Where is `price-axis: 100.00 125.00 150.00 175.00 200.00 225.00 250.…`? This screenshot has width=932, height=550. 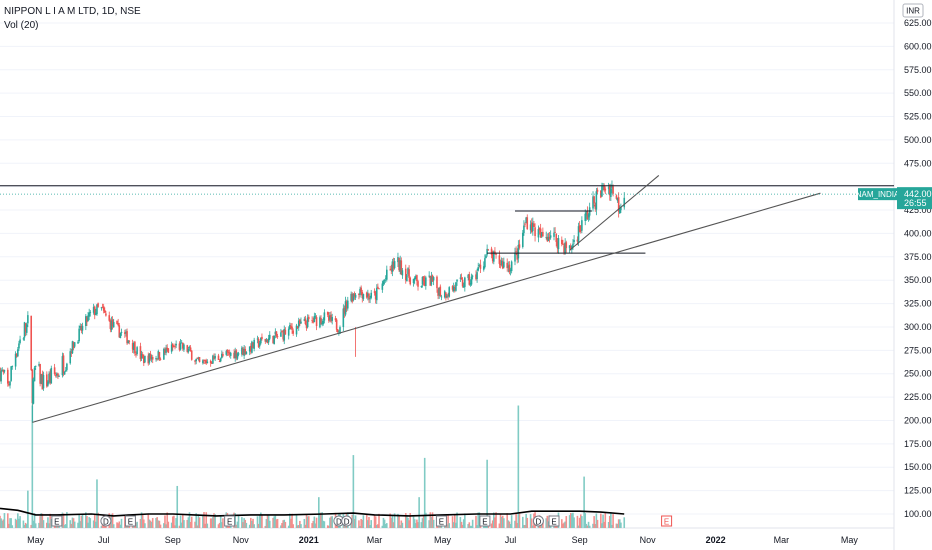
price-axis: 100.00 125.00 150.00 175.00 200.00 225.00 250.… is located at coordinates (918, 268).